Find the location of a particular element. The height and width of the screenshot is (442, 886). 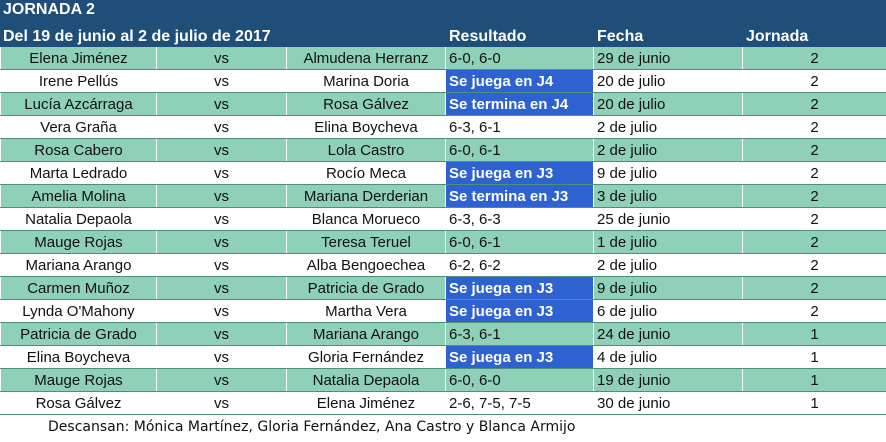

result-cell: 2-6, 7-5, 7-5 is located at coordinates (519, 403).